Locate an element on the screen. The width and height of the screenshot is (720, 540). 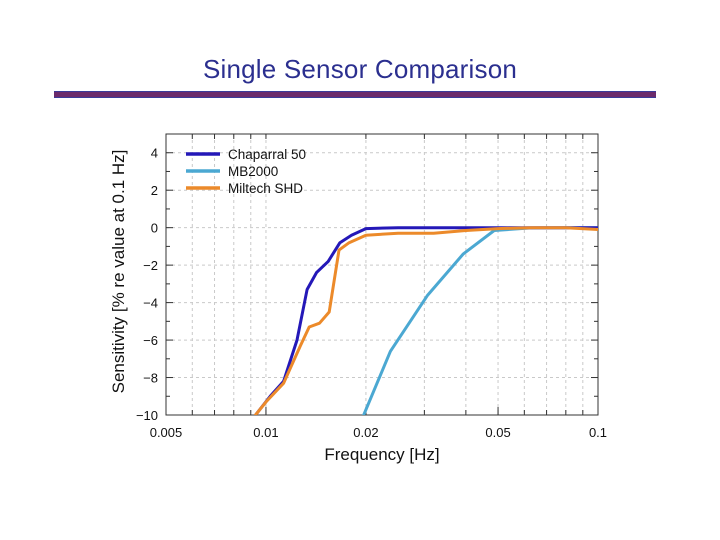
title-divider is located at coordinates (355, 94).